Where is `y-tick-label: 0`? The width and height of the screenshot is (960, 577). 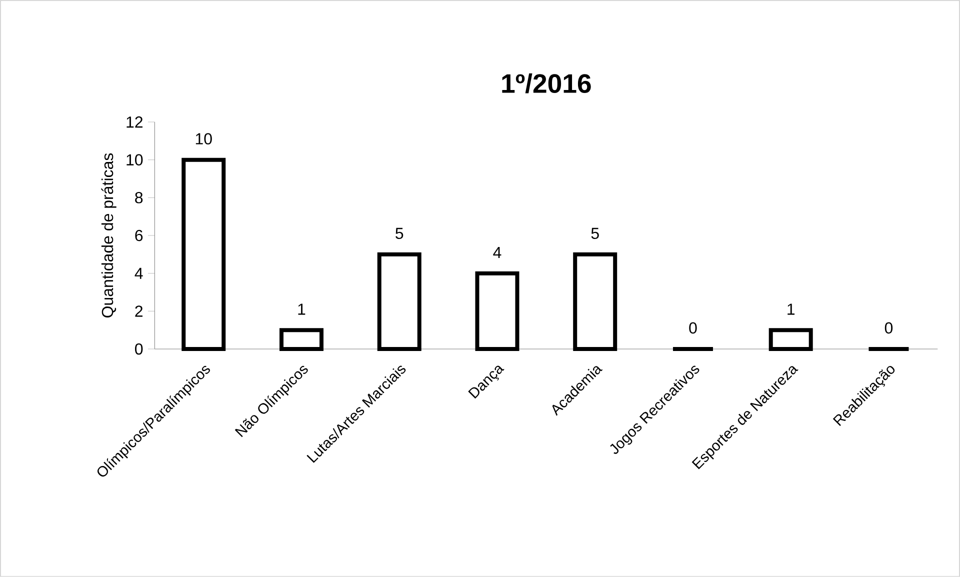
y-tick-label: 0 is located at coordinates (139, 349).